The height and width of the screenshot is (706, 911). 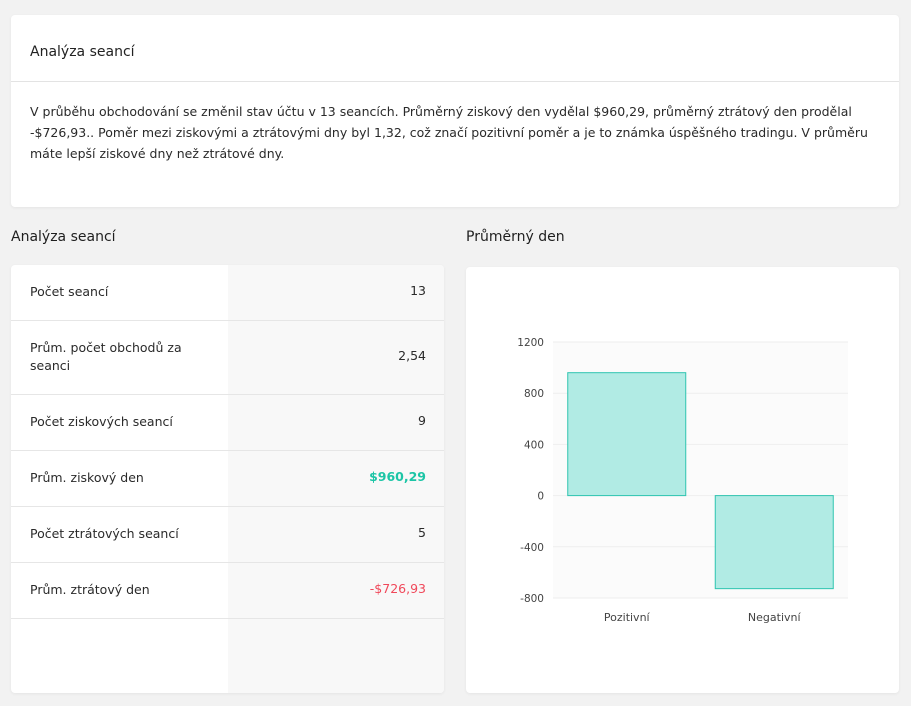 I want to click on table-row: Prům. ztrátový den -$726,93, so click(x=227, y=591).